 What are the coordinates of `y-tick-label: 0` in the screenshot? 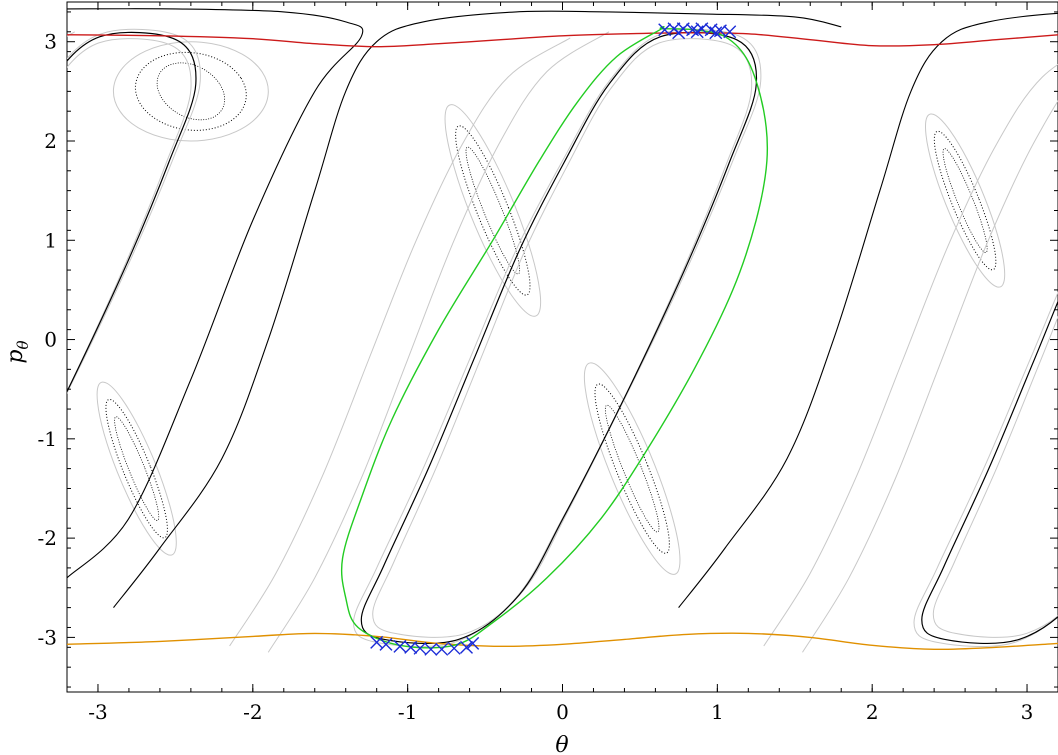 It's located at (50, 340).